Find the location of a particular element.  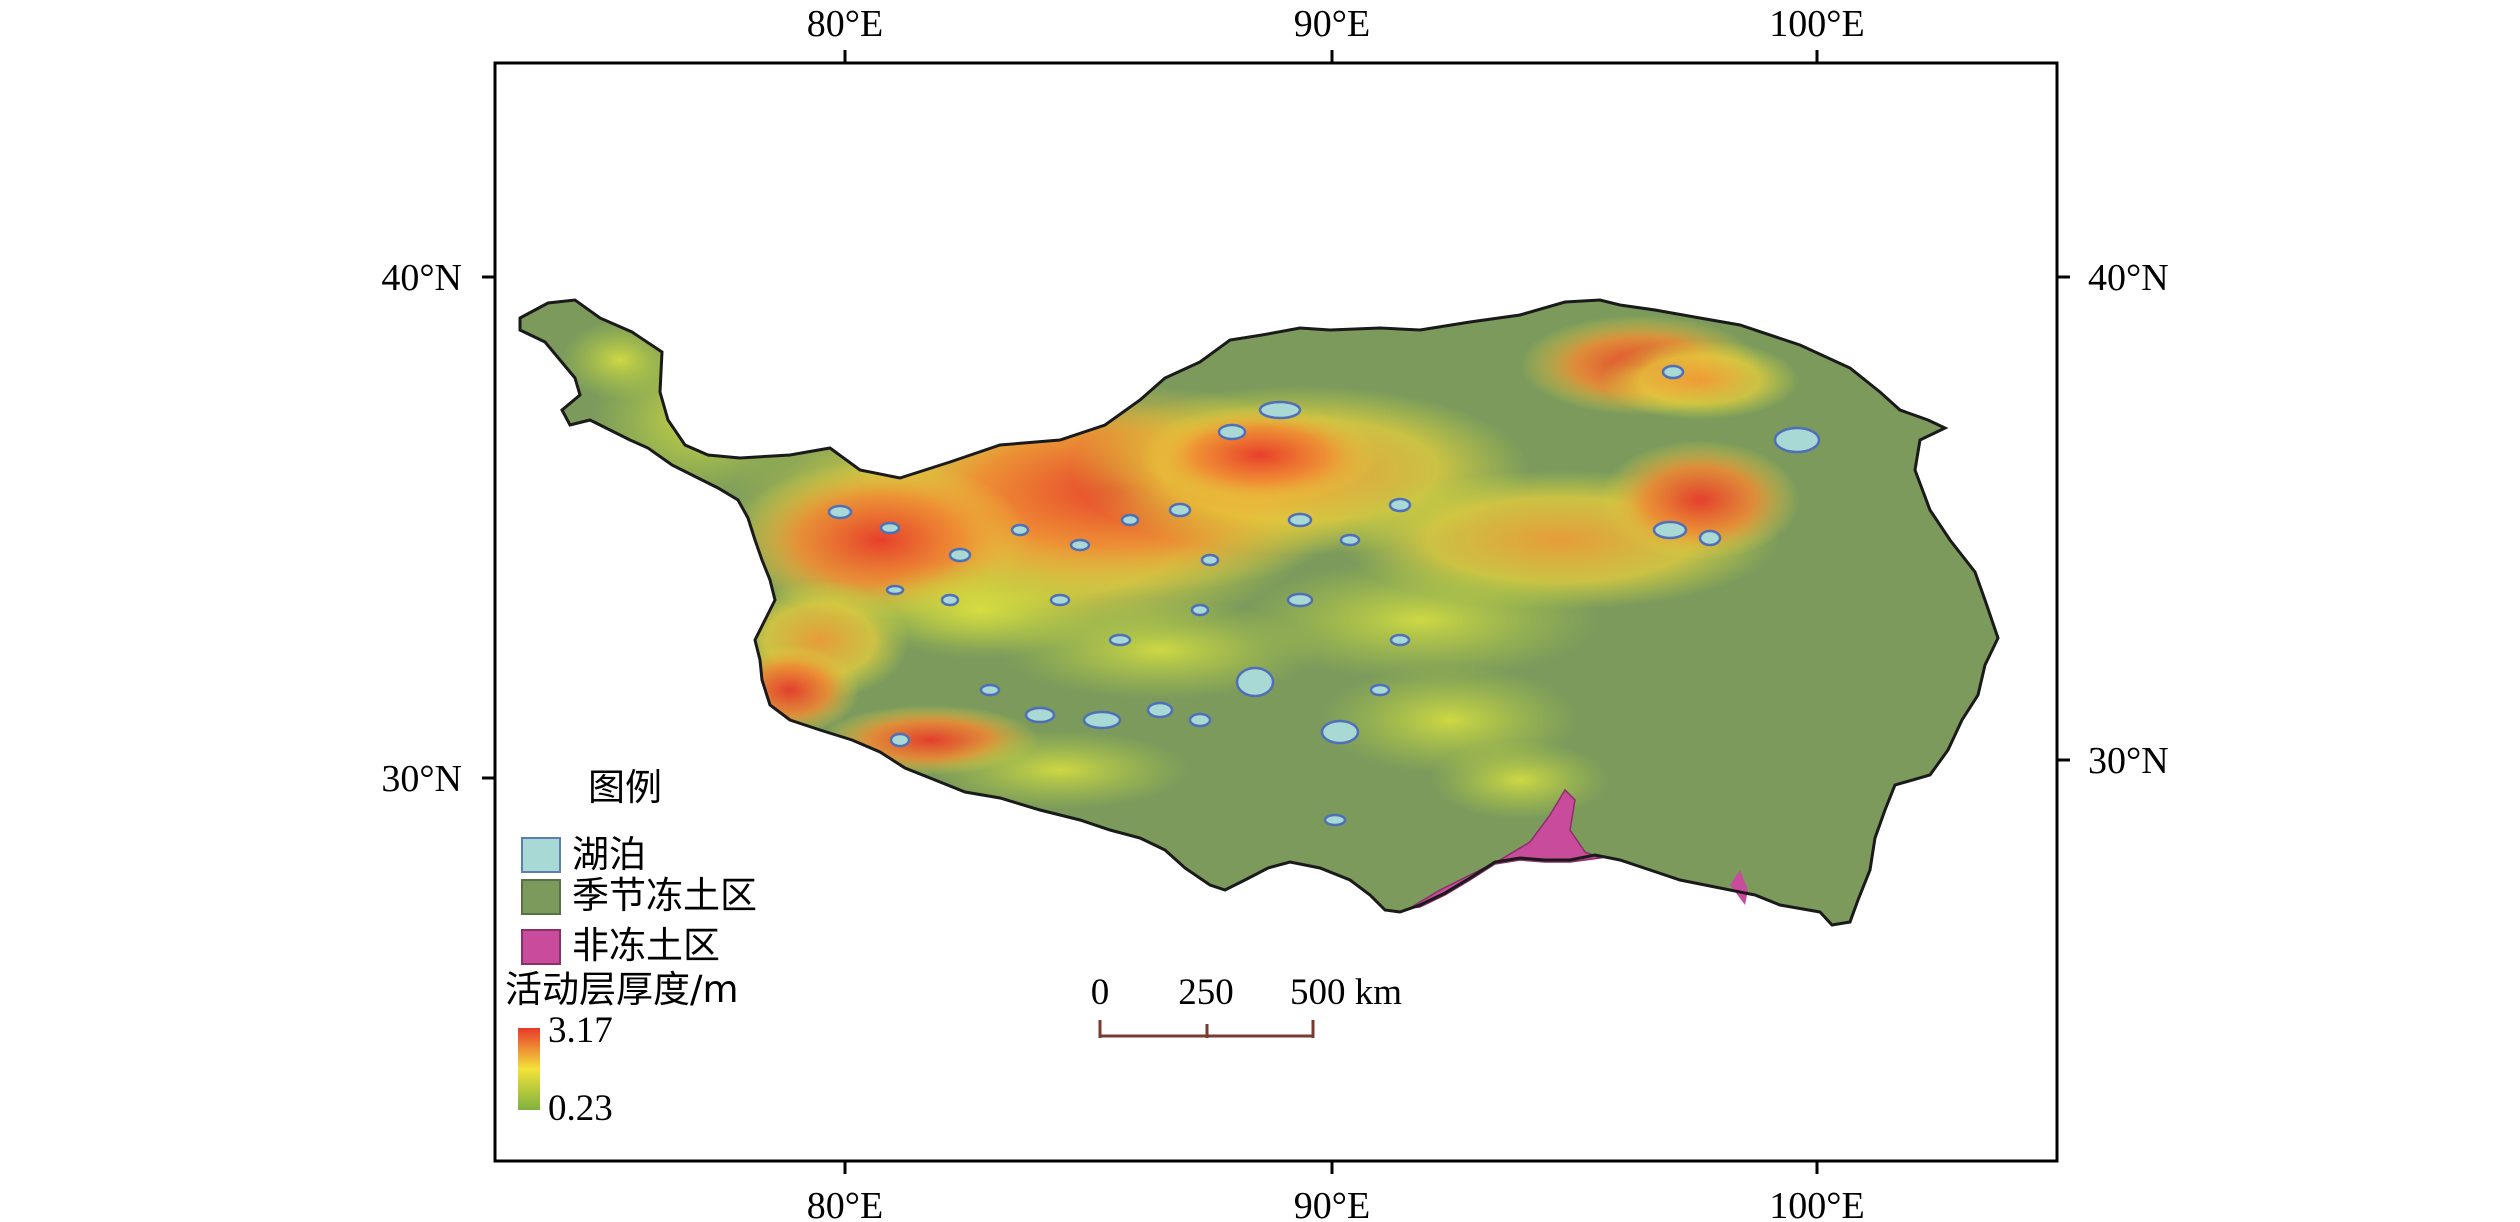

left-label-40N: 40°N is located at coordinates (421, 278).